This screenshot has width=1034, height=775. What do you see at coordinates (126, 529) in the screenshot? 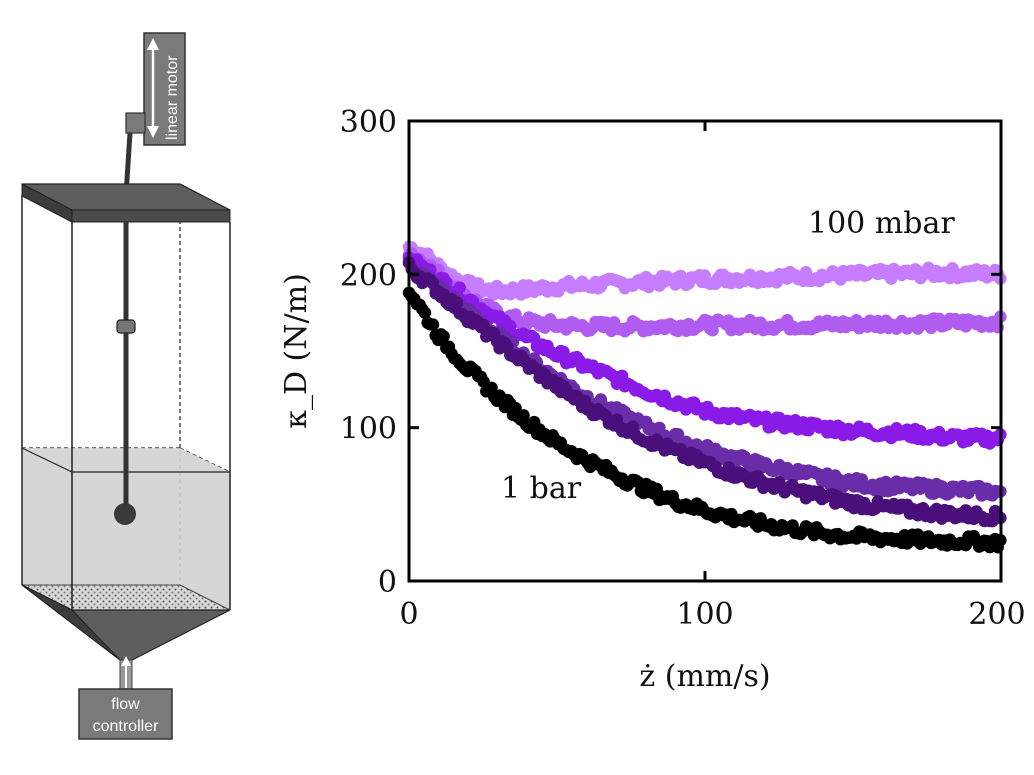
I see `fluid-region` at bounding box center [126, 529].